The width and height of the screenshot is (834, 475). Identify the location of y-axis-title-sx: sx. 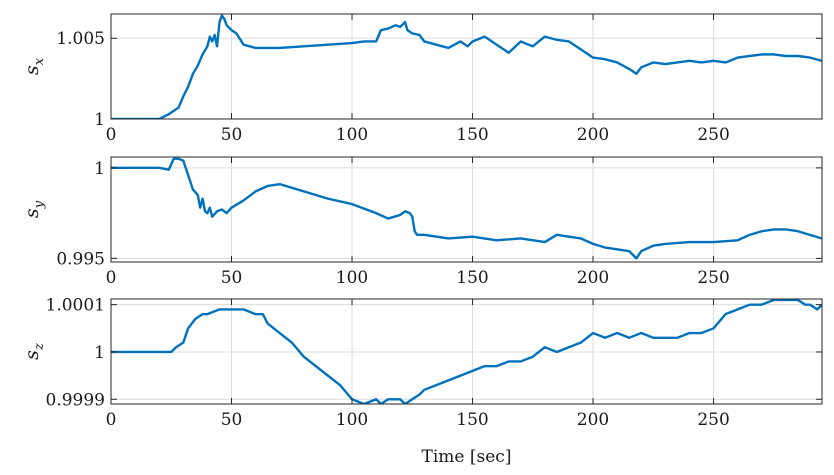
(34, 66).